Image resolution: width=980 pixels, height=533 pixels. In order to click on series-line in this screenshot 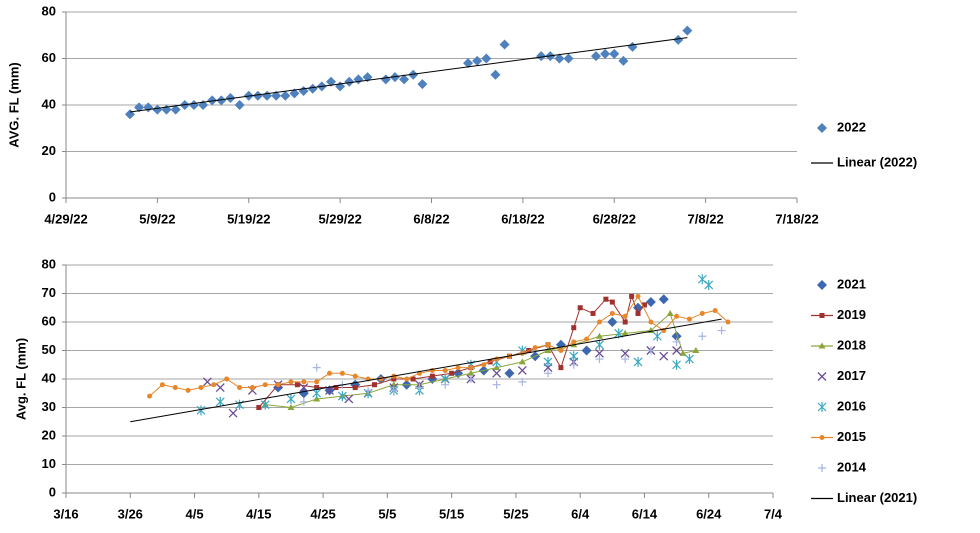, I will do `click(439, 346)`.